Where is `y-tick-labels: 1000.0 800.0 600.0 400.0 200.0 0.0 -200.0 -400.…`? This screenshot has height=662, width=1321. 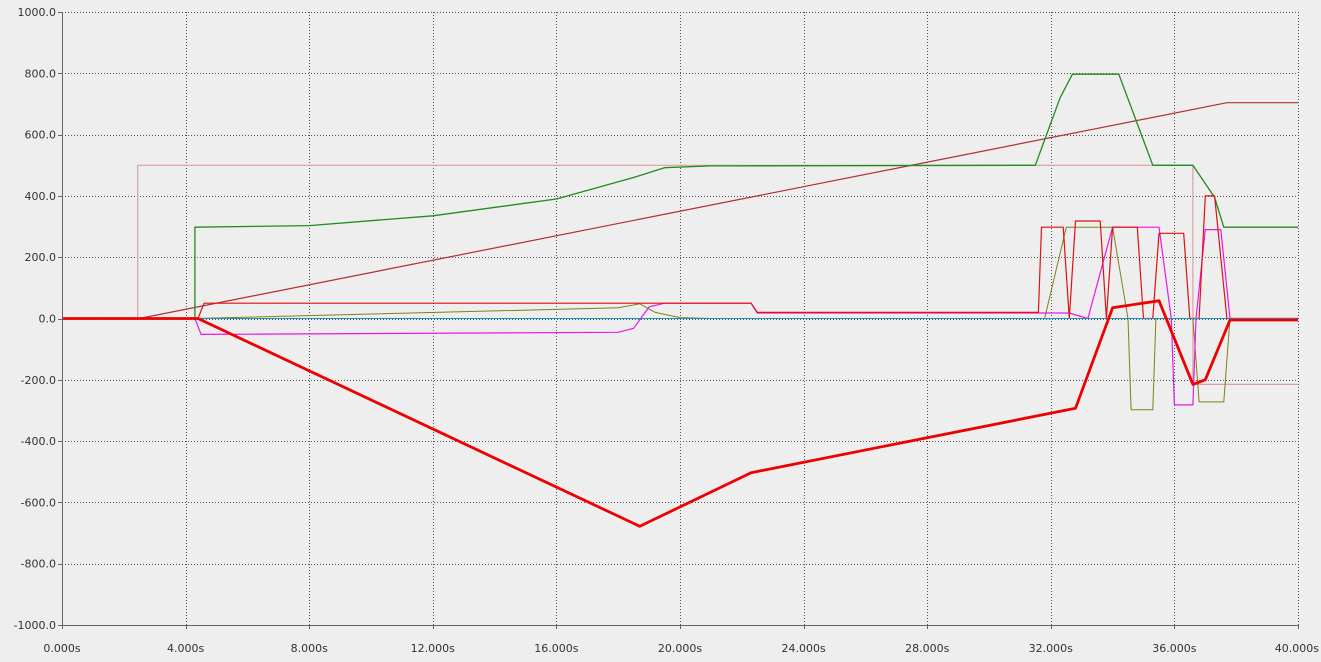
y-tick-labels: 1000.0 800.0 600.0 400.0 200.0 0.0 -200.0 -400.… is located at coordinates (38, 319).